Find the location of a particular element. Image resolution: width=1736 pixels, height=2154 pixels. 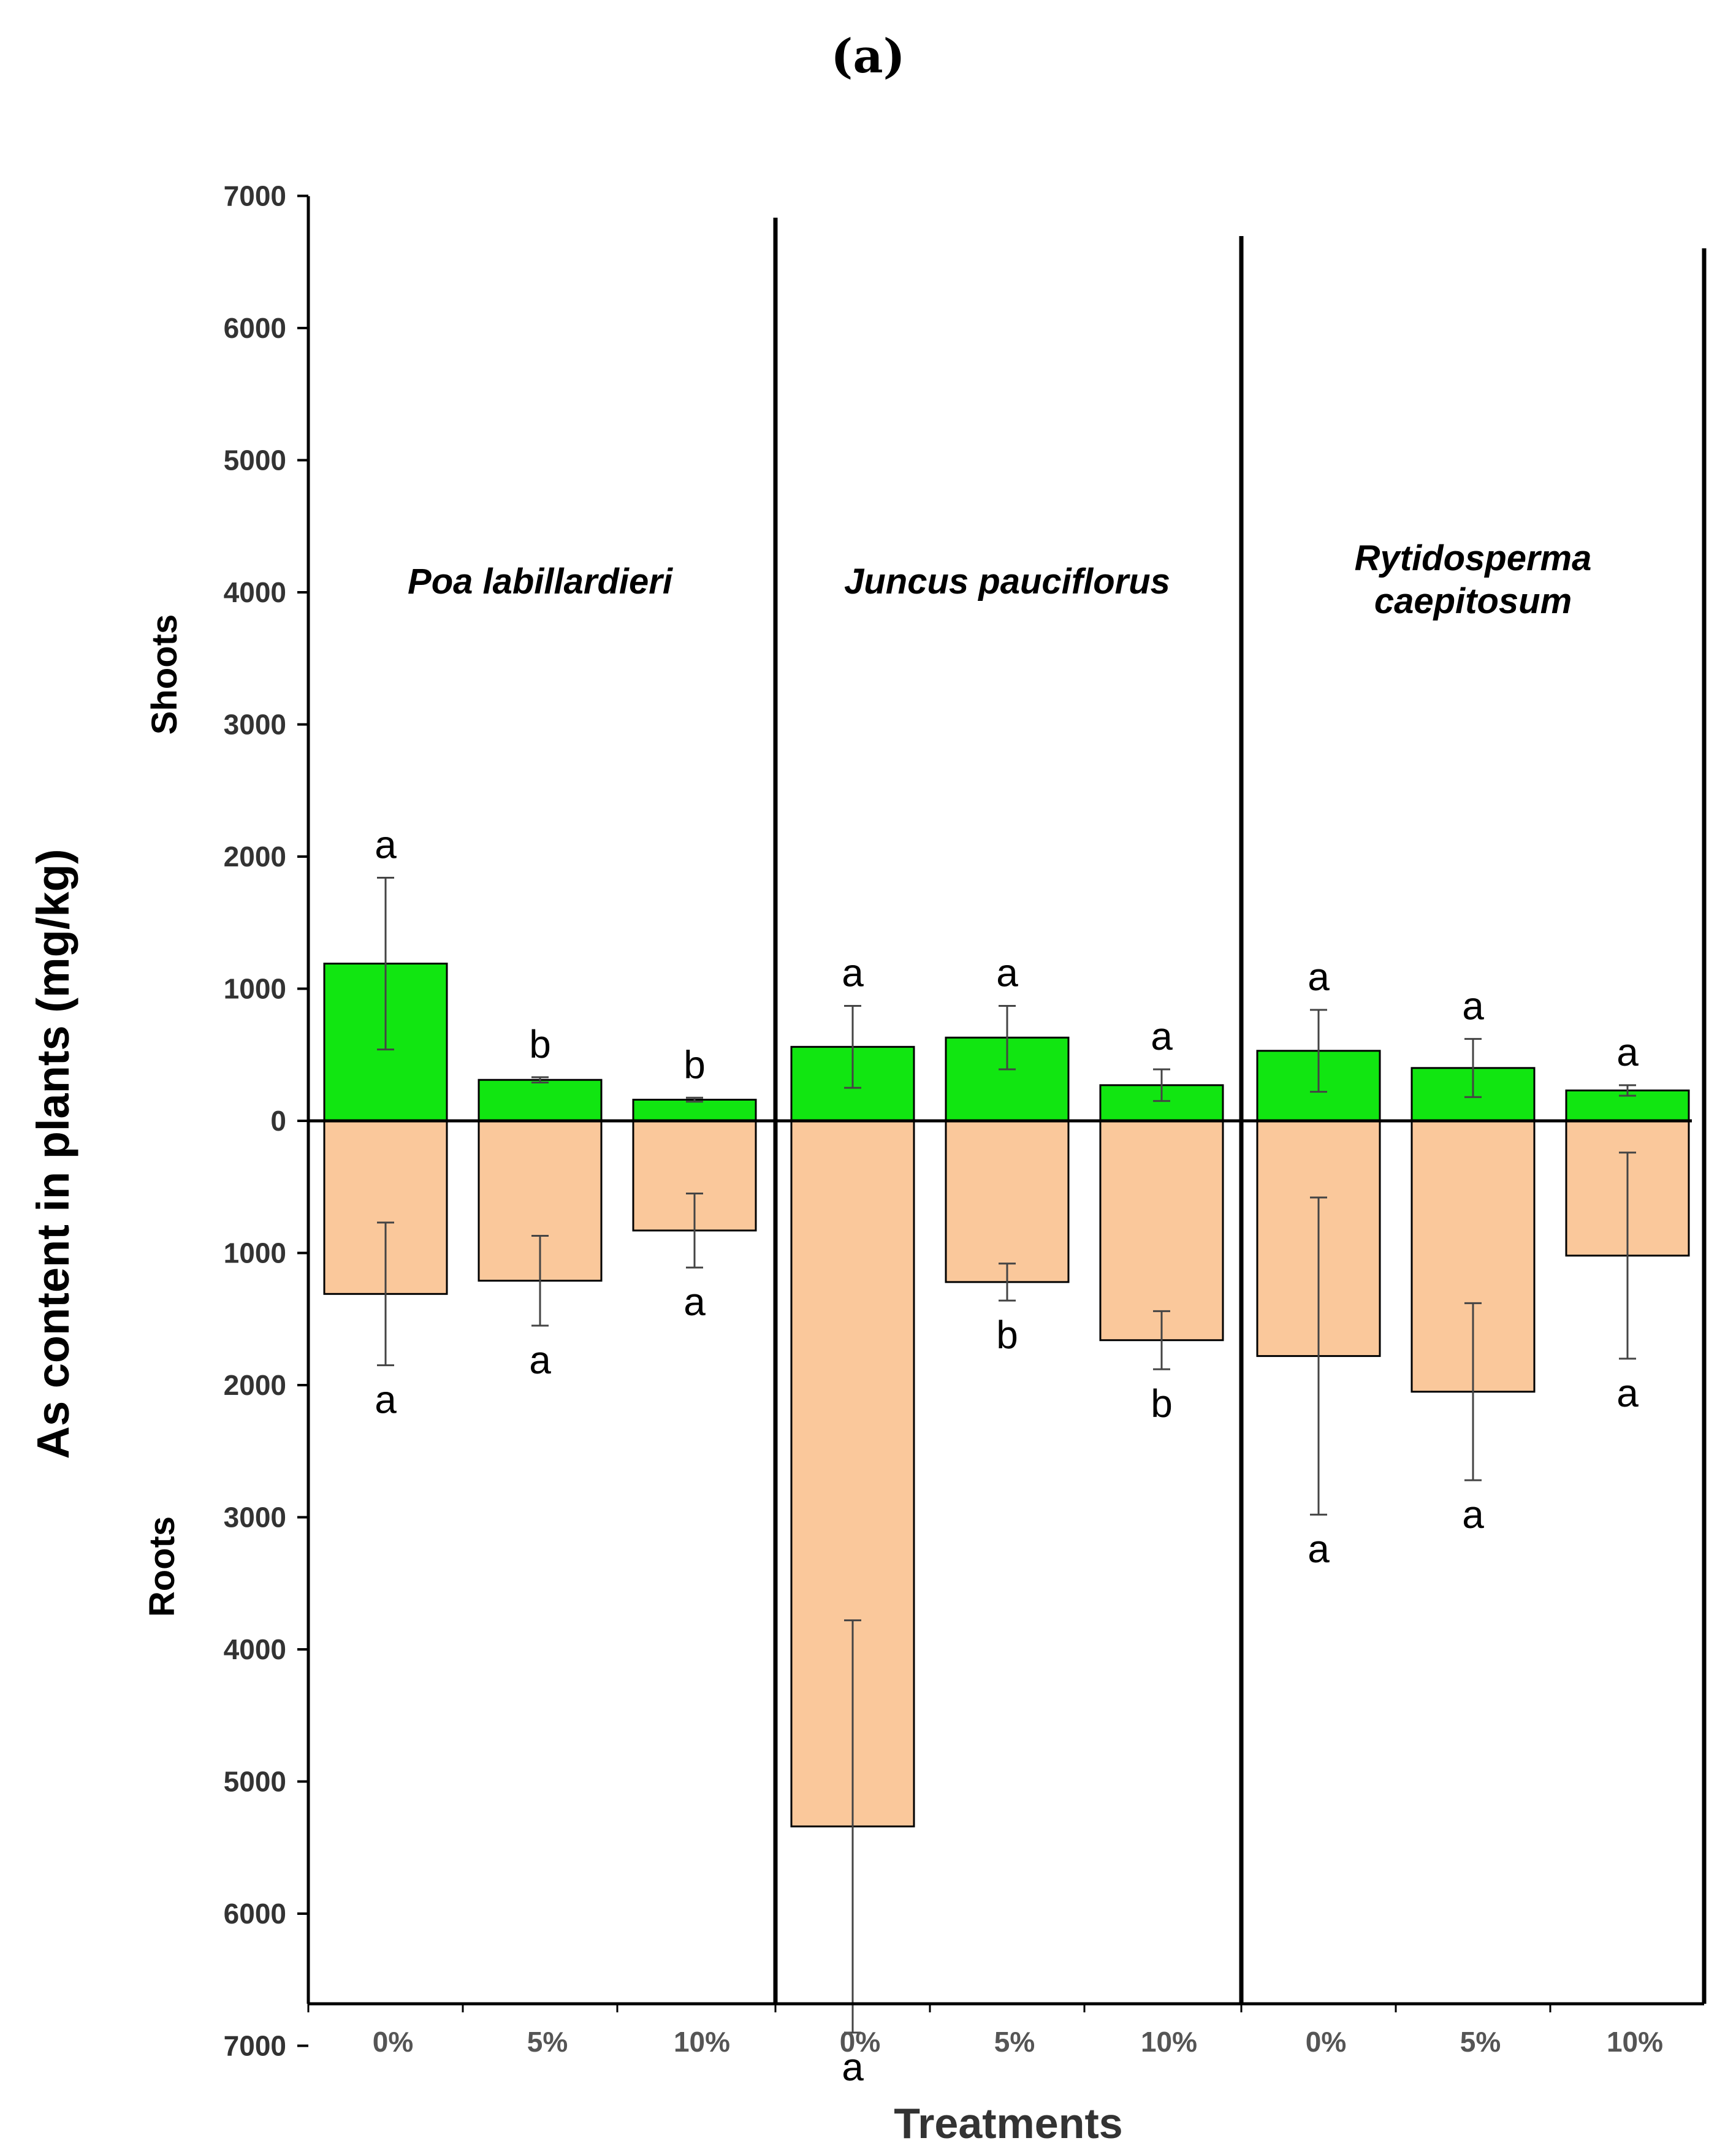

x-axis: 0% 5% 10% 0% 5% 10% 0% 5% 10% is located at coordinates (1005, 2030).